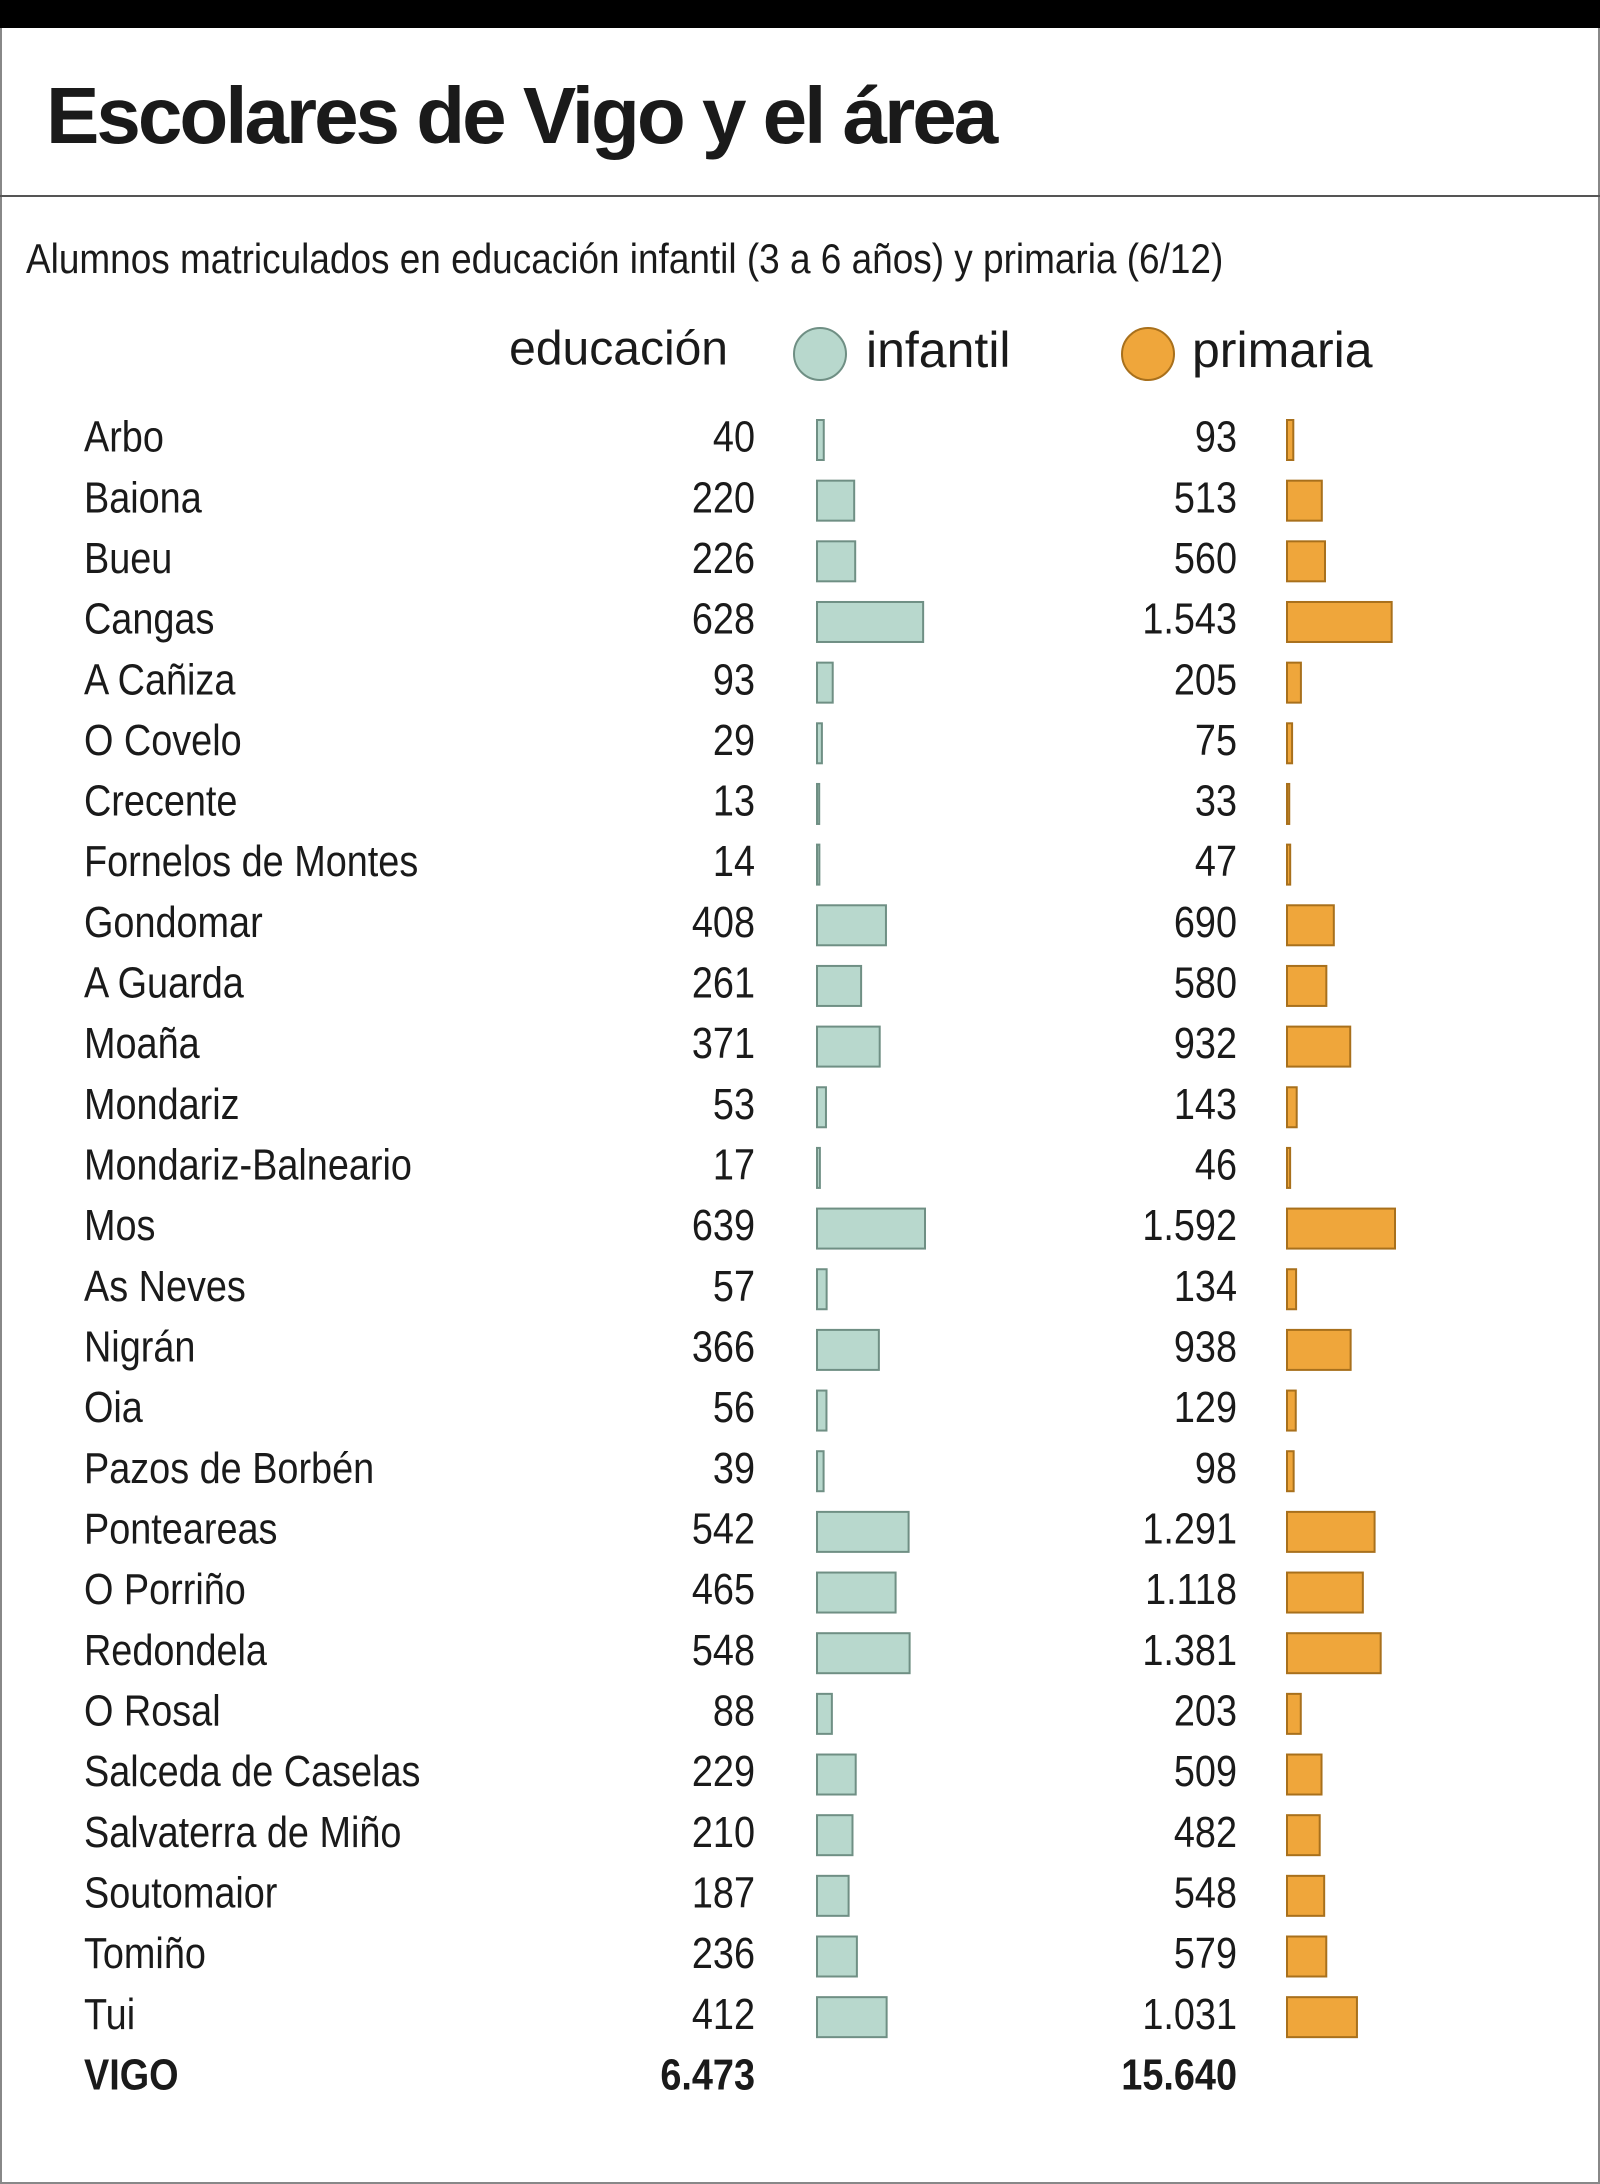 The width and height of the screenshot is (1600, 2184). I want to click on value-label: 220, so click(723, 497).